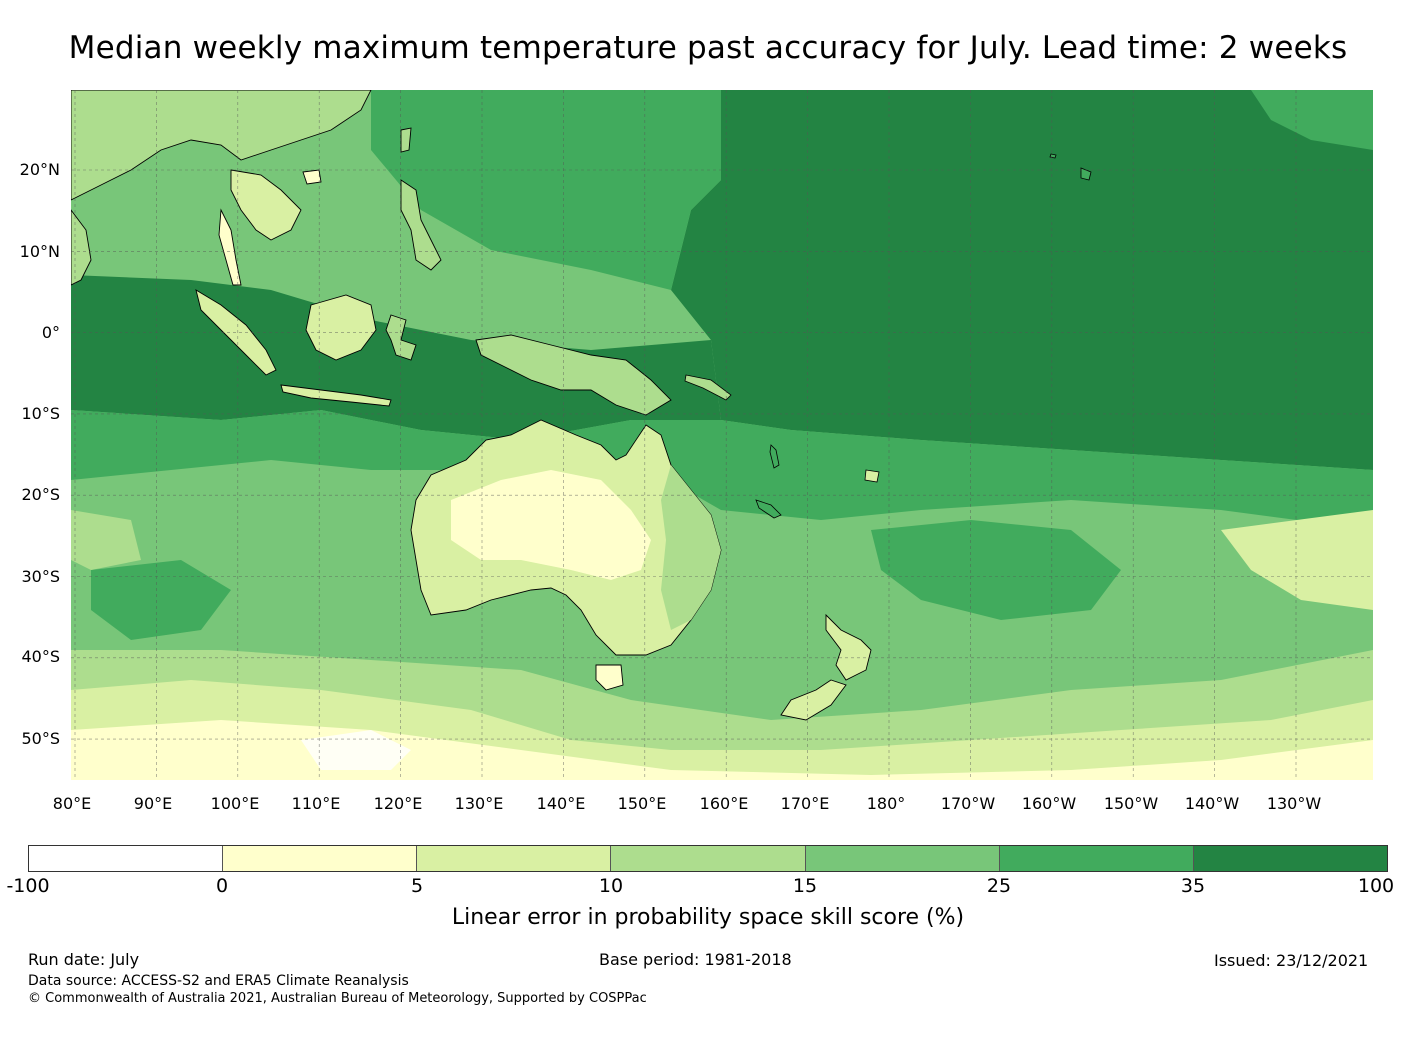  I want to click on lon-label-170e: 170°E, so click(805, 803).